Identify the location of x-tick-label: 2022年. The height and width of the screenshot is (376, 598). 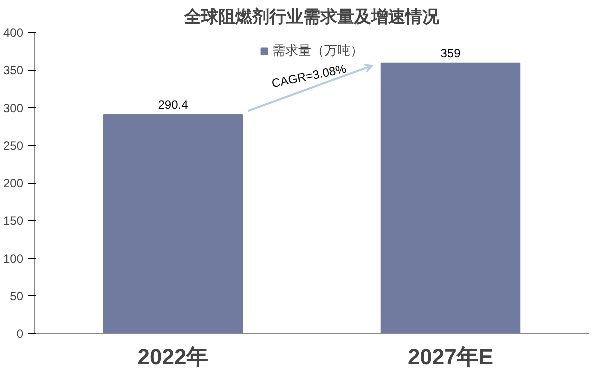
(173, 357).